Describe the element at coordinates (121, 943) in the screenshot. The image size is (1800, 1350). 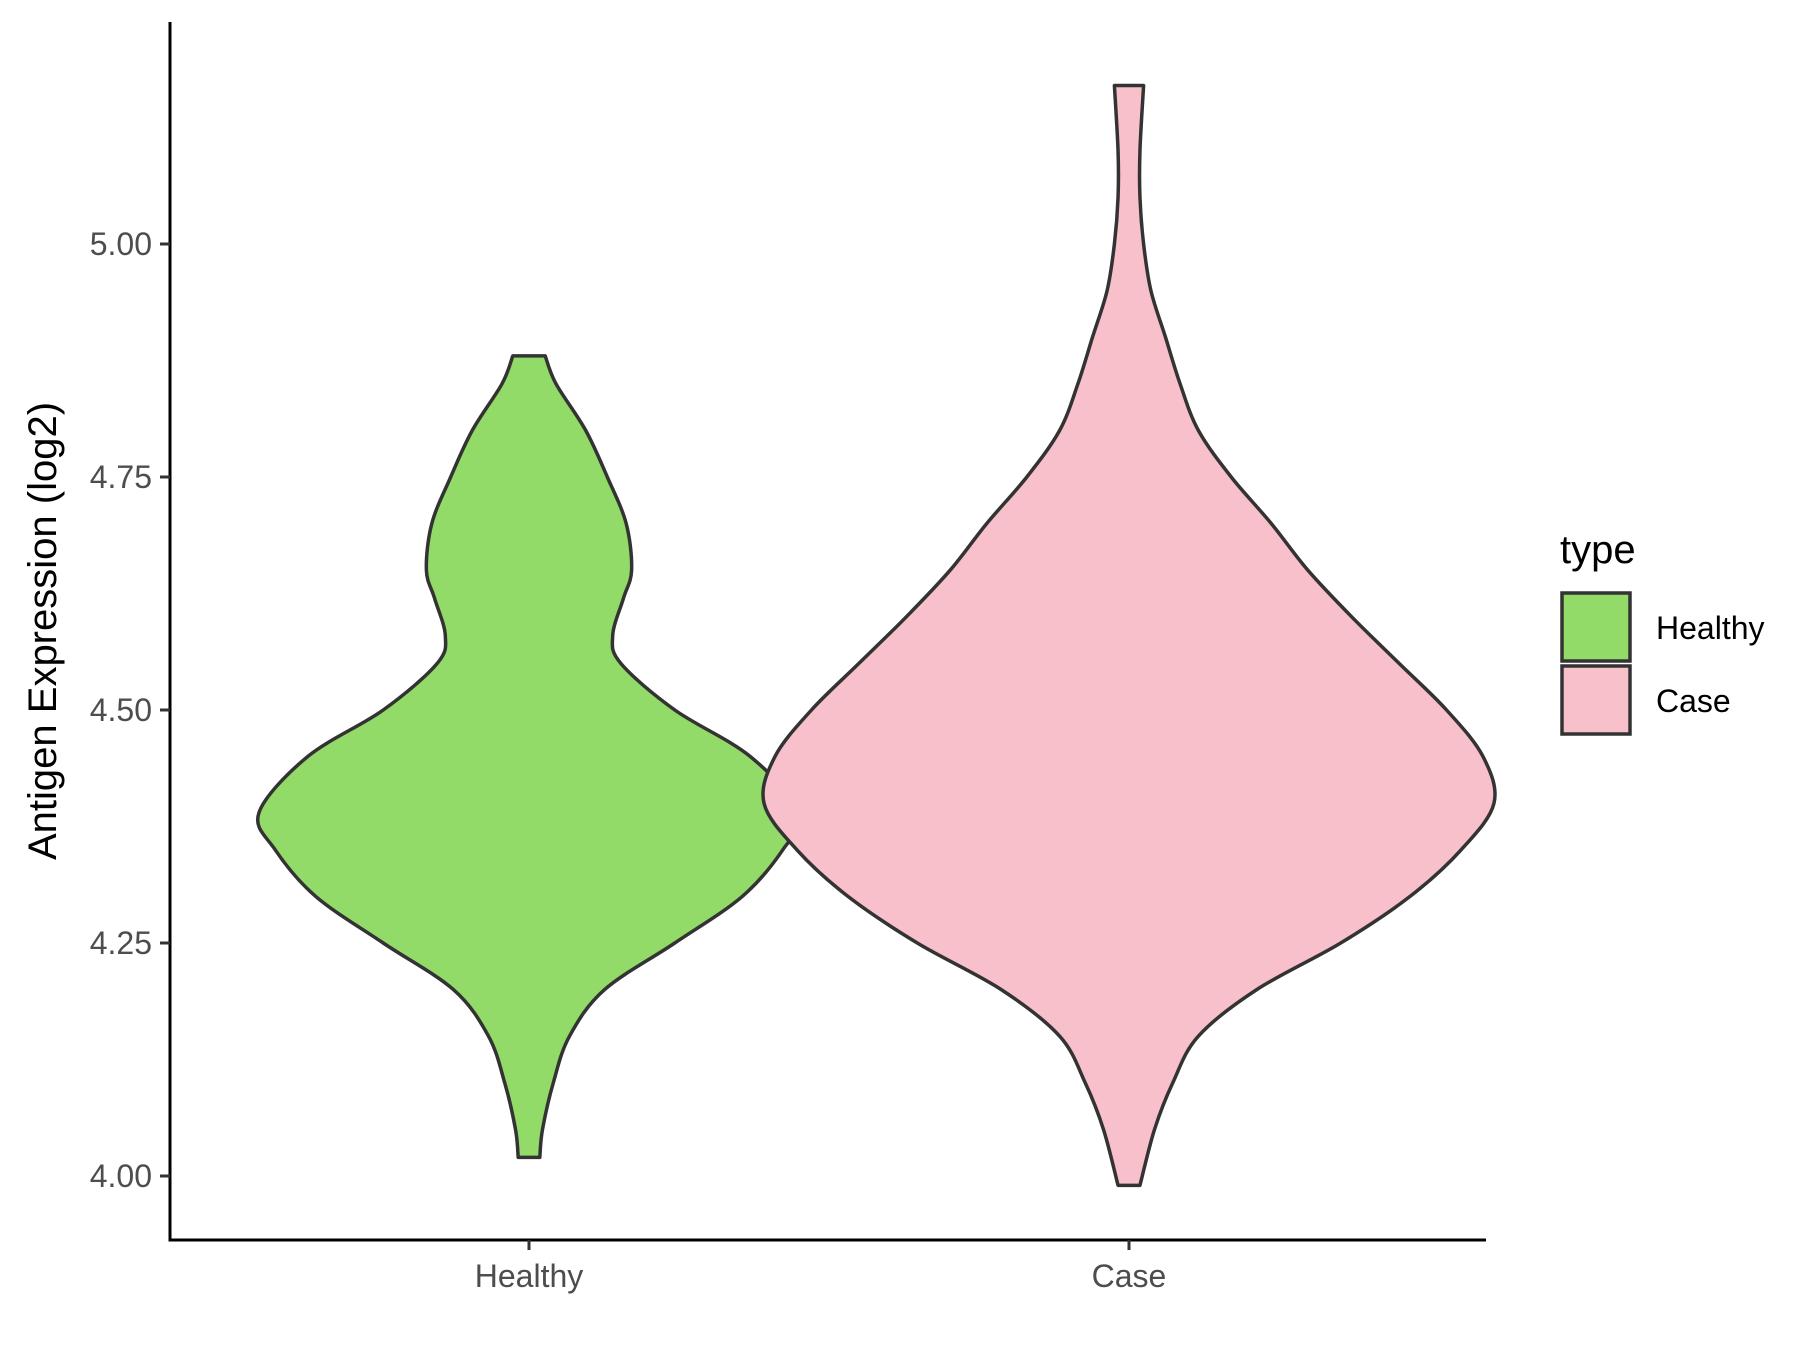
I see `y-tick-label: 4.25` at that location.